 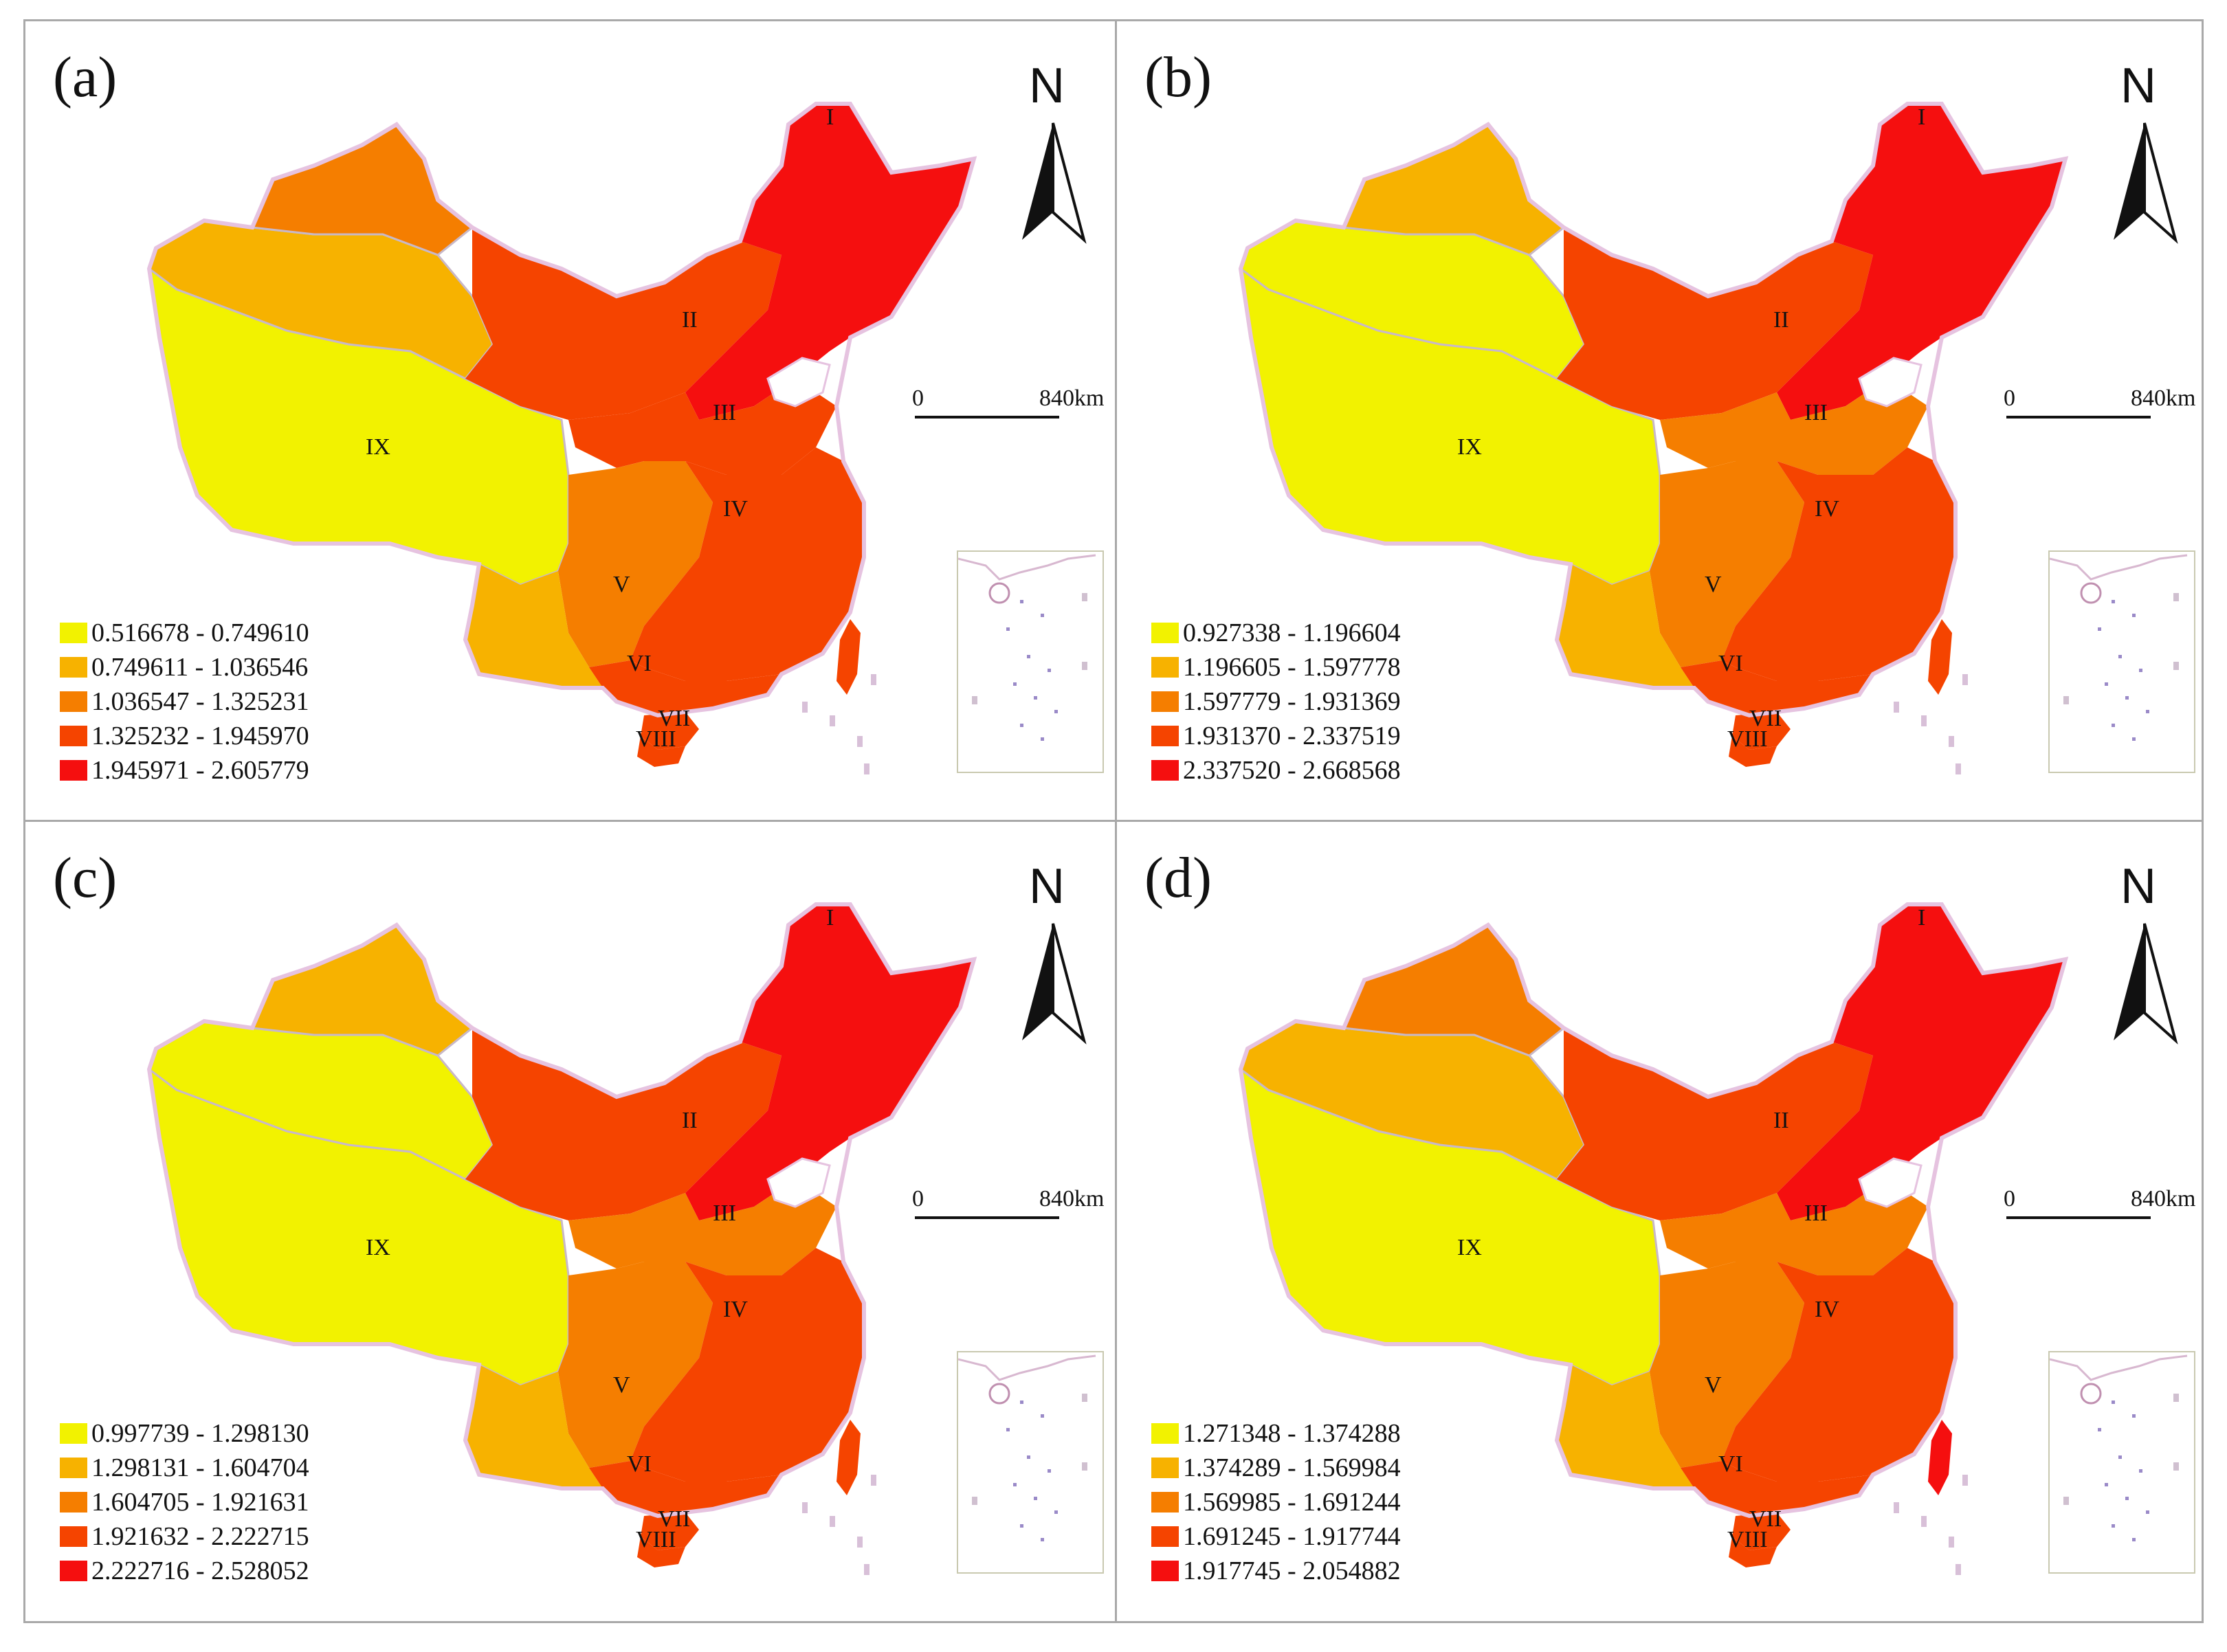 I want to click on legend-item: 1.945971 - 2.605779, so click(x=184, y=770).